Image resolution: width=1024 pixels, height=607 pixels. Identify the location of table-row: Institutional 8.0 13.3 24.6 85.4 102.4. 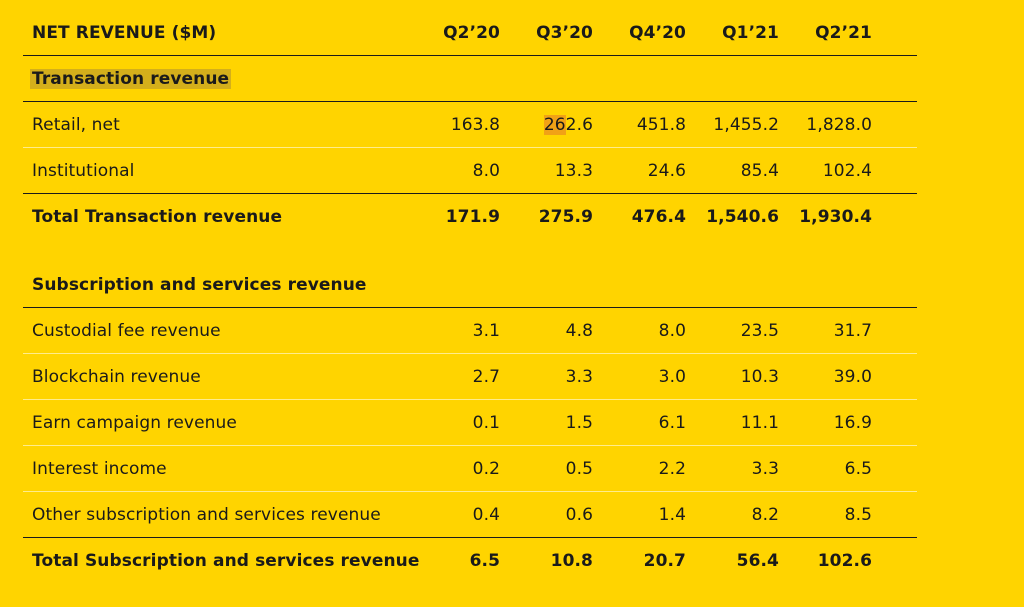
(470, 171).